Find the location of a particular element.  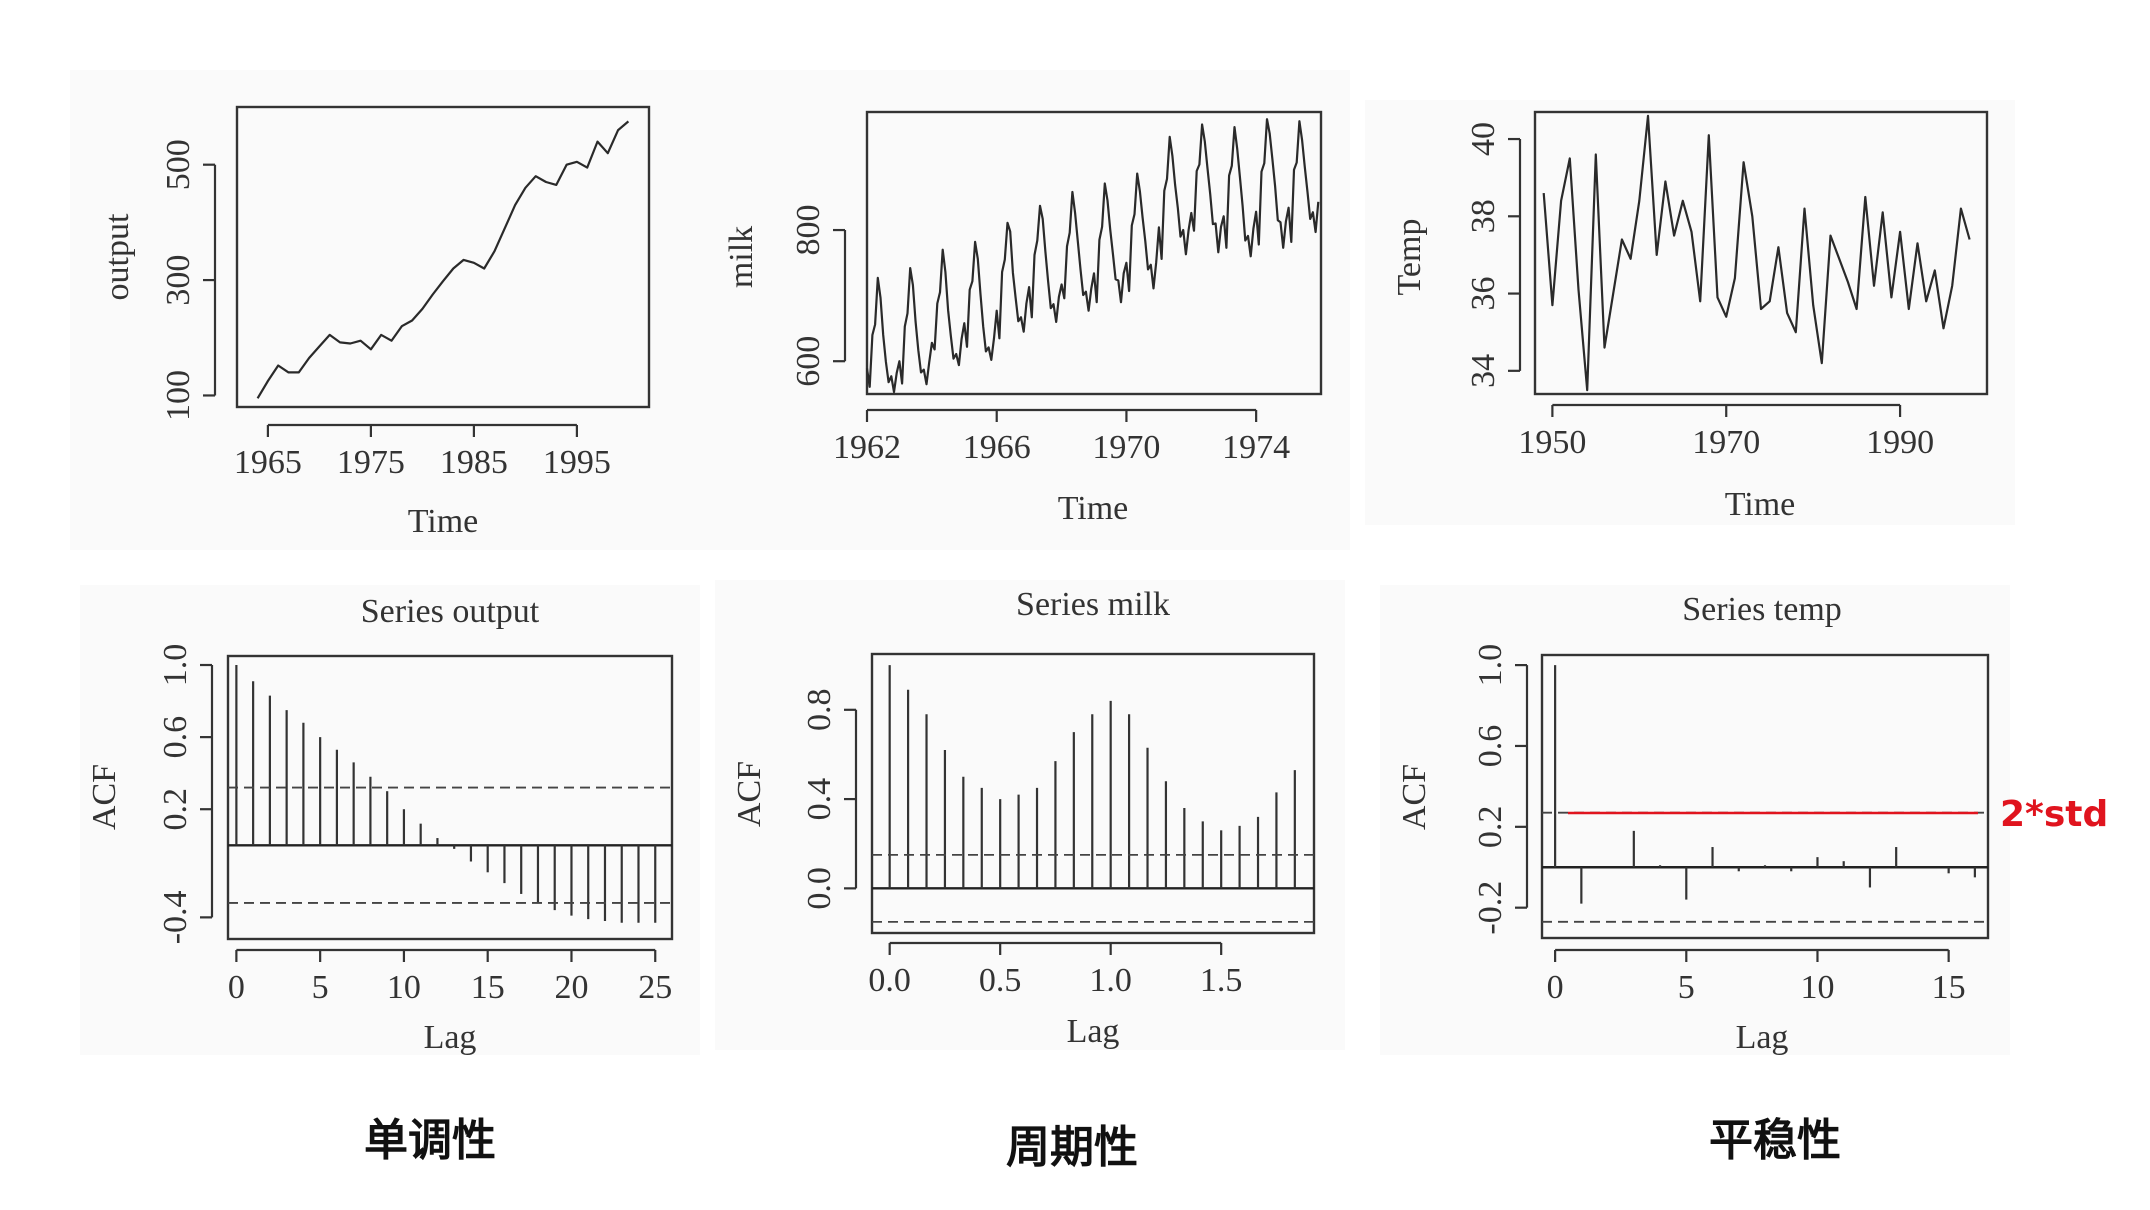

y-axis-label: output is located at coordinates (117, 256).